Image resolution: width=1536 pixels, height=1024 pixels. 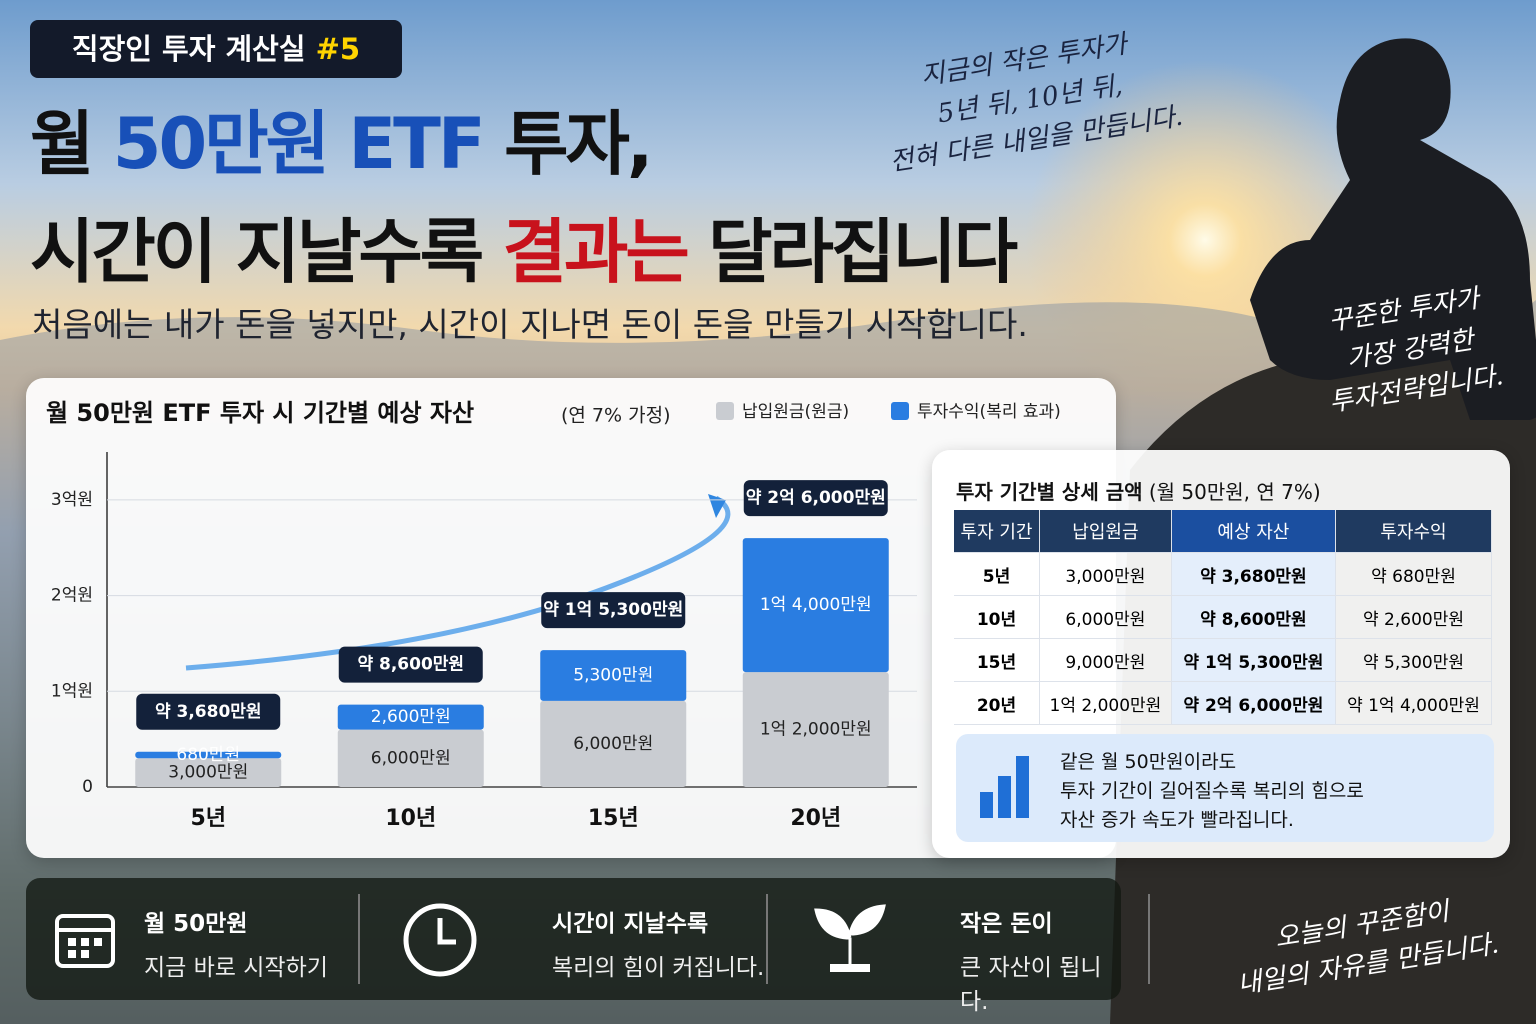 What do you see at coordinates (1212, 791) in the screenshot?
I see `callout-line: 투자 기간이 길어질수록 복리의 힘으로` at bounding box center [1212, 791].